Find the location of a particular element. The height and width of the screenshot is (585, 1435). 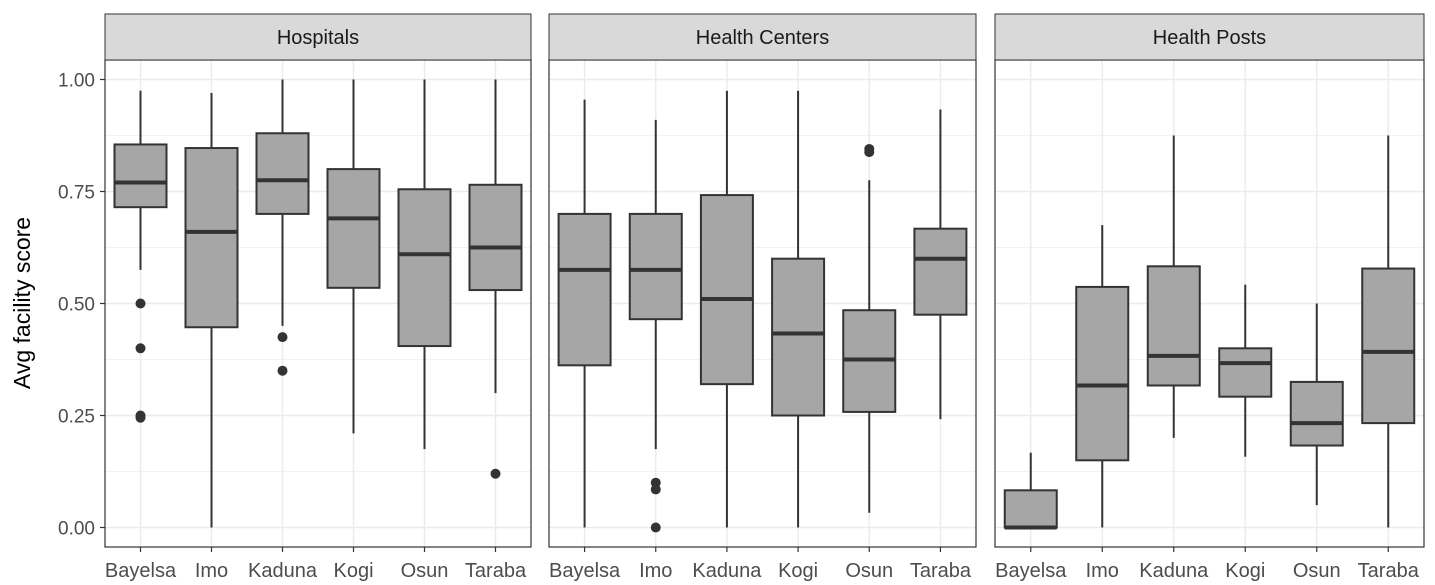

facet-strip-label: Hospitals is located at coordinates (318, 38).